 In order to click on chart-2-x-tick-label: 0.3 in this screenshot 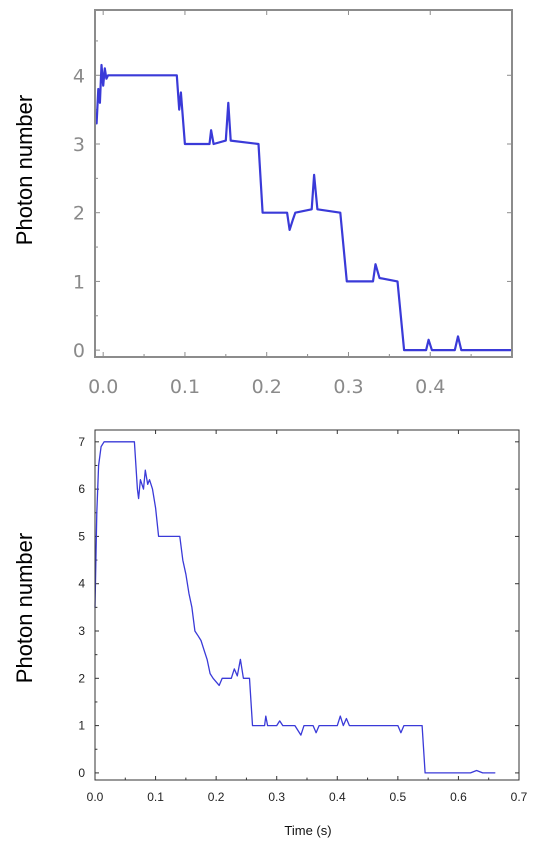, I will do `click(276, 797)`.